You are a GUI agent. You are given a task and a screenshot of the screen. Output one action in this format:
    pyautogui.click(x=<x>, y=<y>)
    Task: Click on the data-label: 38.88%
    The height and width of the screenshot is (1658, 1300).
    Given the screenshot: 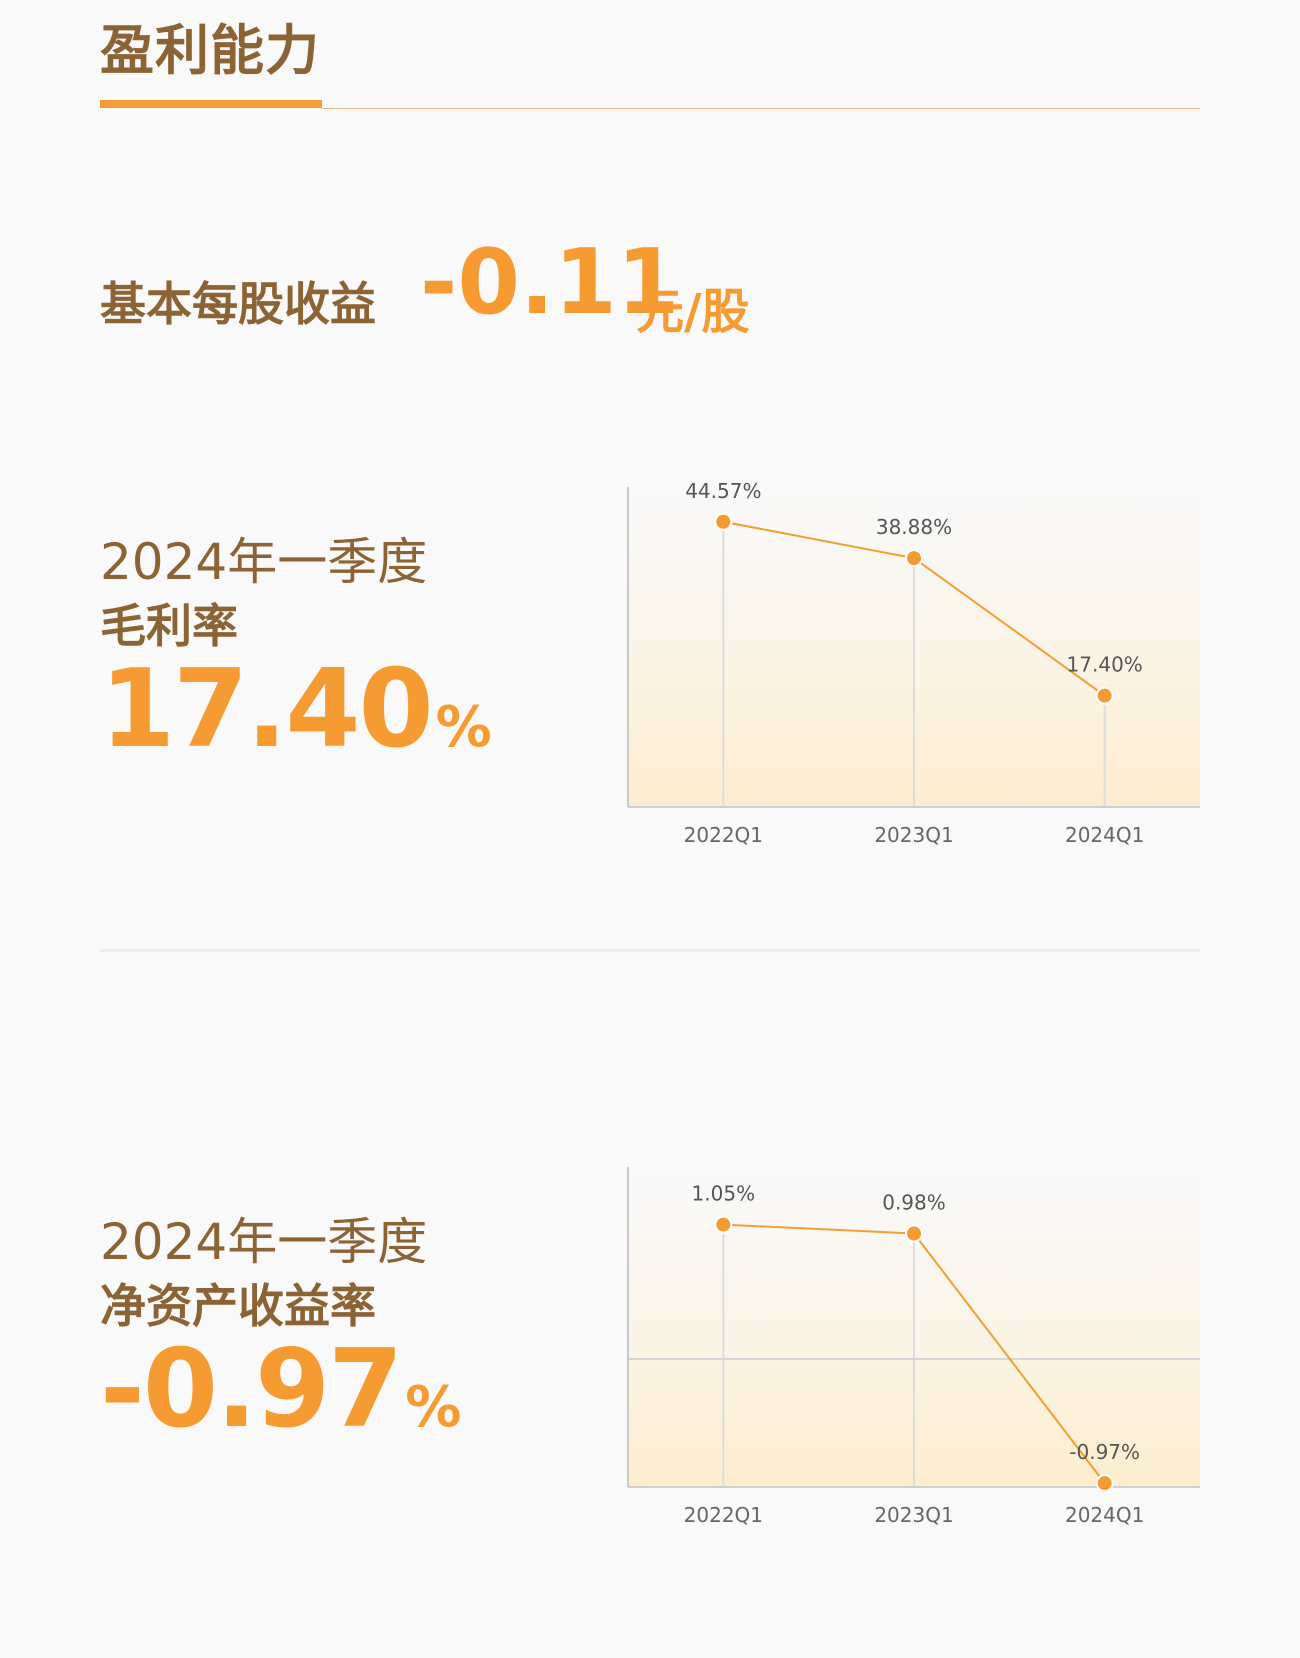 What is the action you would take?
    pyautogui.click(x=914, y=527)
    